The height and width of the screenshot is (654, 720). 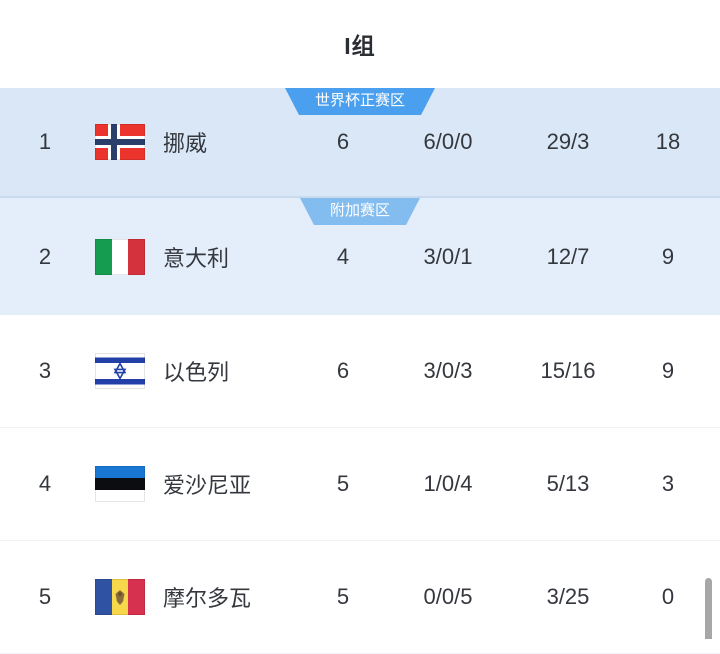 What do you see at coordinates (120, 484) in the screenshot?
I see `estonia-flag-icon` at bounding box center [120, 484].